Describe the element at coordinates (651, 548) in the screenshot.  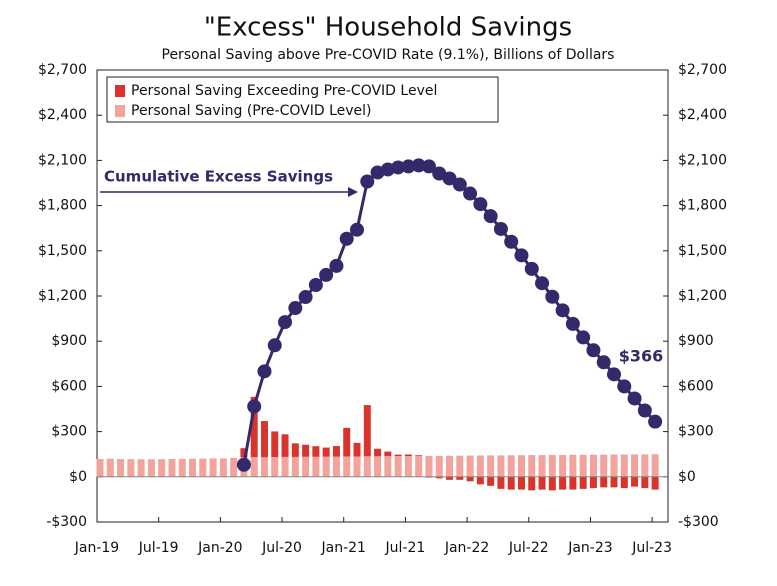
I see `x-tick-label: Jul-23` at that location.